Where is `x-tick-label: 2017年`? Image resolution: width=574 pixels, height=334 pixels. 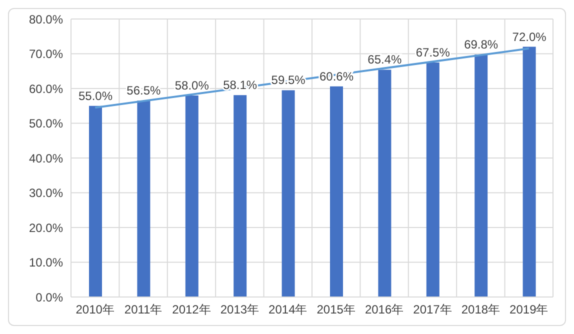 x-tick-label: 2017年 is located at coordinates (432, 309).